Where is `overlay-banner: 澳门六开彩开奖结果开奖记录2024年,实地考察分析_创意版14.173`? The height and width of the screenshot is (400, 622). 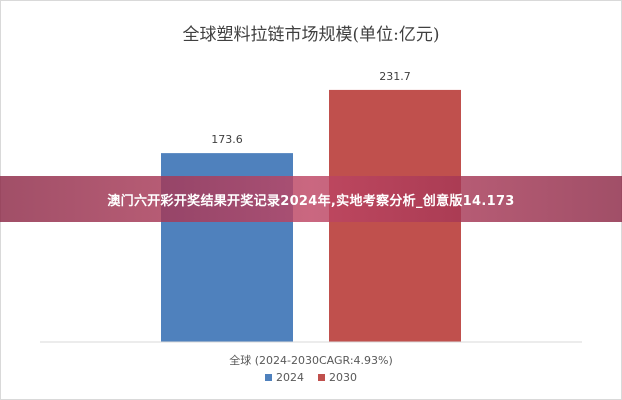
overlay-banner: 澳门六开彩开奖结果开奖记录2024年,实地考察分析_创意版14.173 is located at coordinates (311, 199).